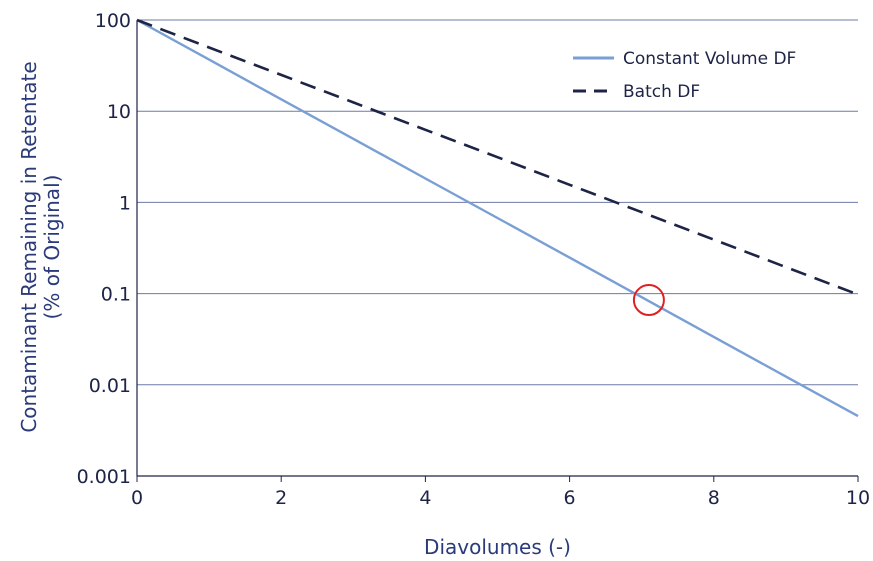  Describe the element at coordinates (661, 92) in the screenshot. I see `legend-label-batch-df: Batch DF` at that location.